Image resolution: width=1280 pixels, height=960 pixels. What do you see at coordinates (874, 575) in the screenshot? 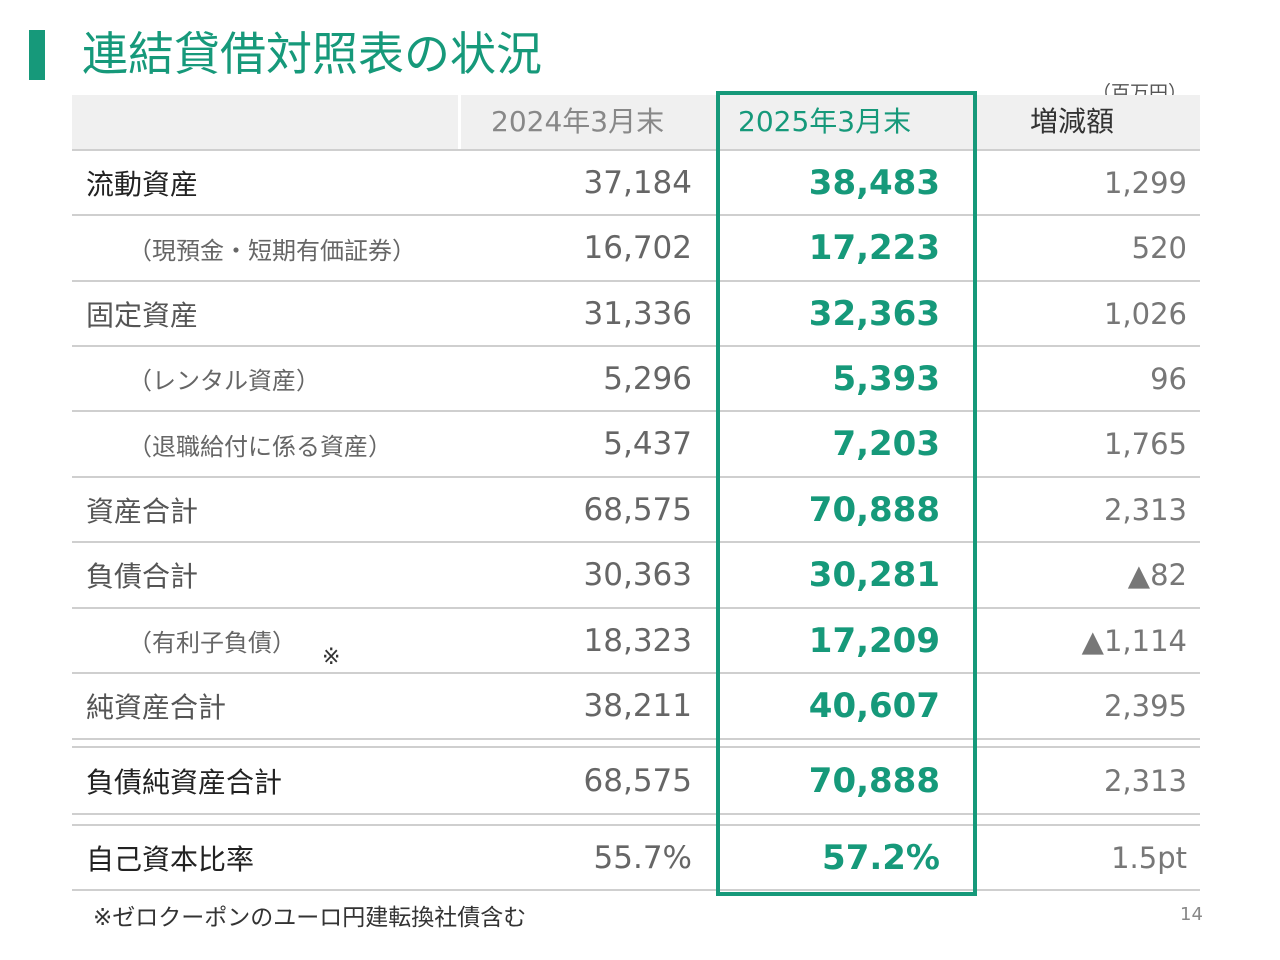
I see `value-2025: 30,281` at bounding box center [874, 575].